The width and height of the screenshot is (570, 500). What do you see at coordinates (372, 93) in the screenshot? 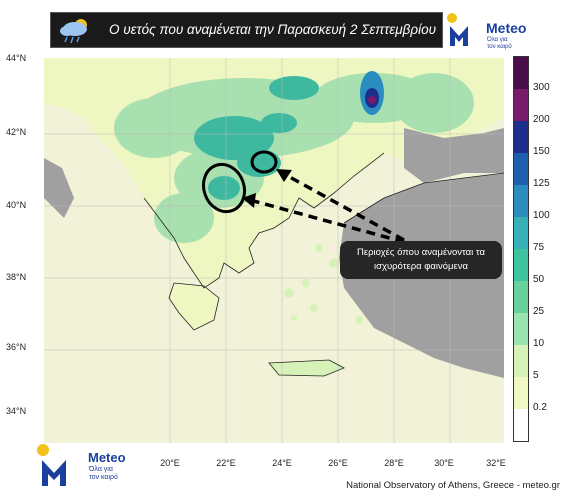
I see `rain-intense` at bounding box center [372, 93].